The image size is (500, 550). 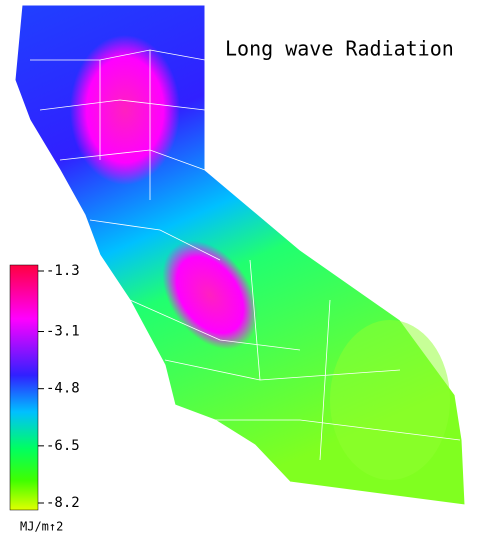 What do you see at coordinates (63, 332) in the screenshot?
I see `colorbar-tick-label: -3.1` at bounding box center [63, 332].